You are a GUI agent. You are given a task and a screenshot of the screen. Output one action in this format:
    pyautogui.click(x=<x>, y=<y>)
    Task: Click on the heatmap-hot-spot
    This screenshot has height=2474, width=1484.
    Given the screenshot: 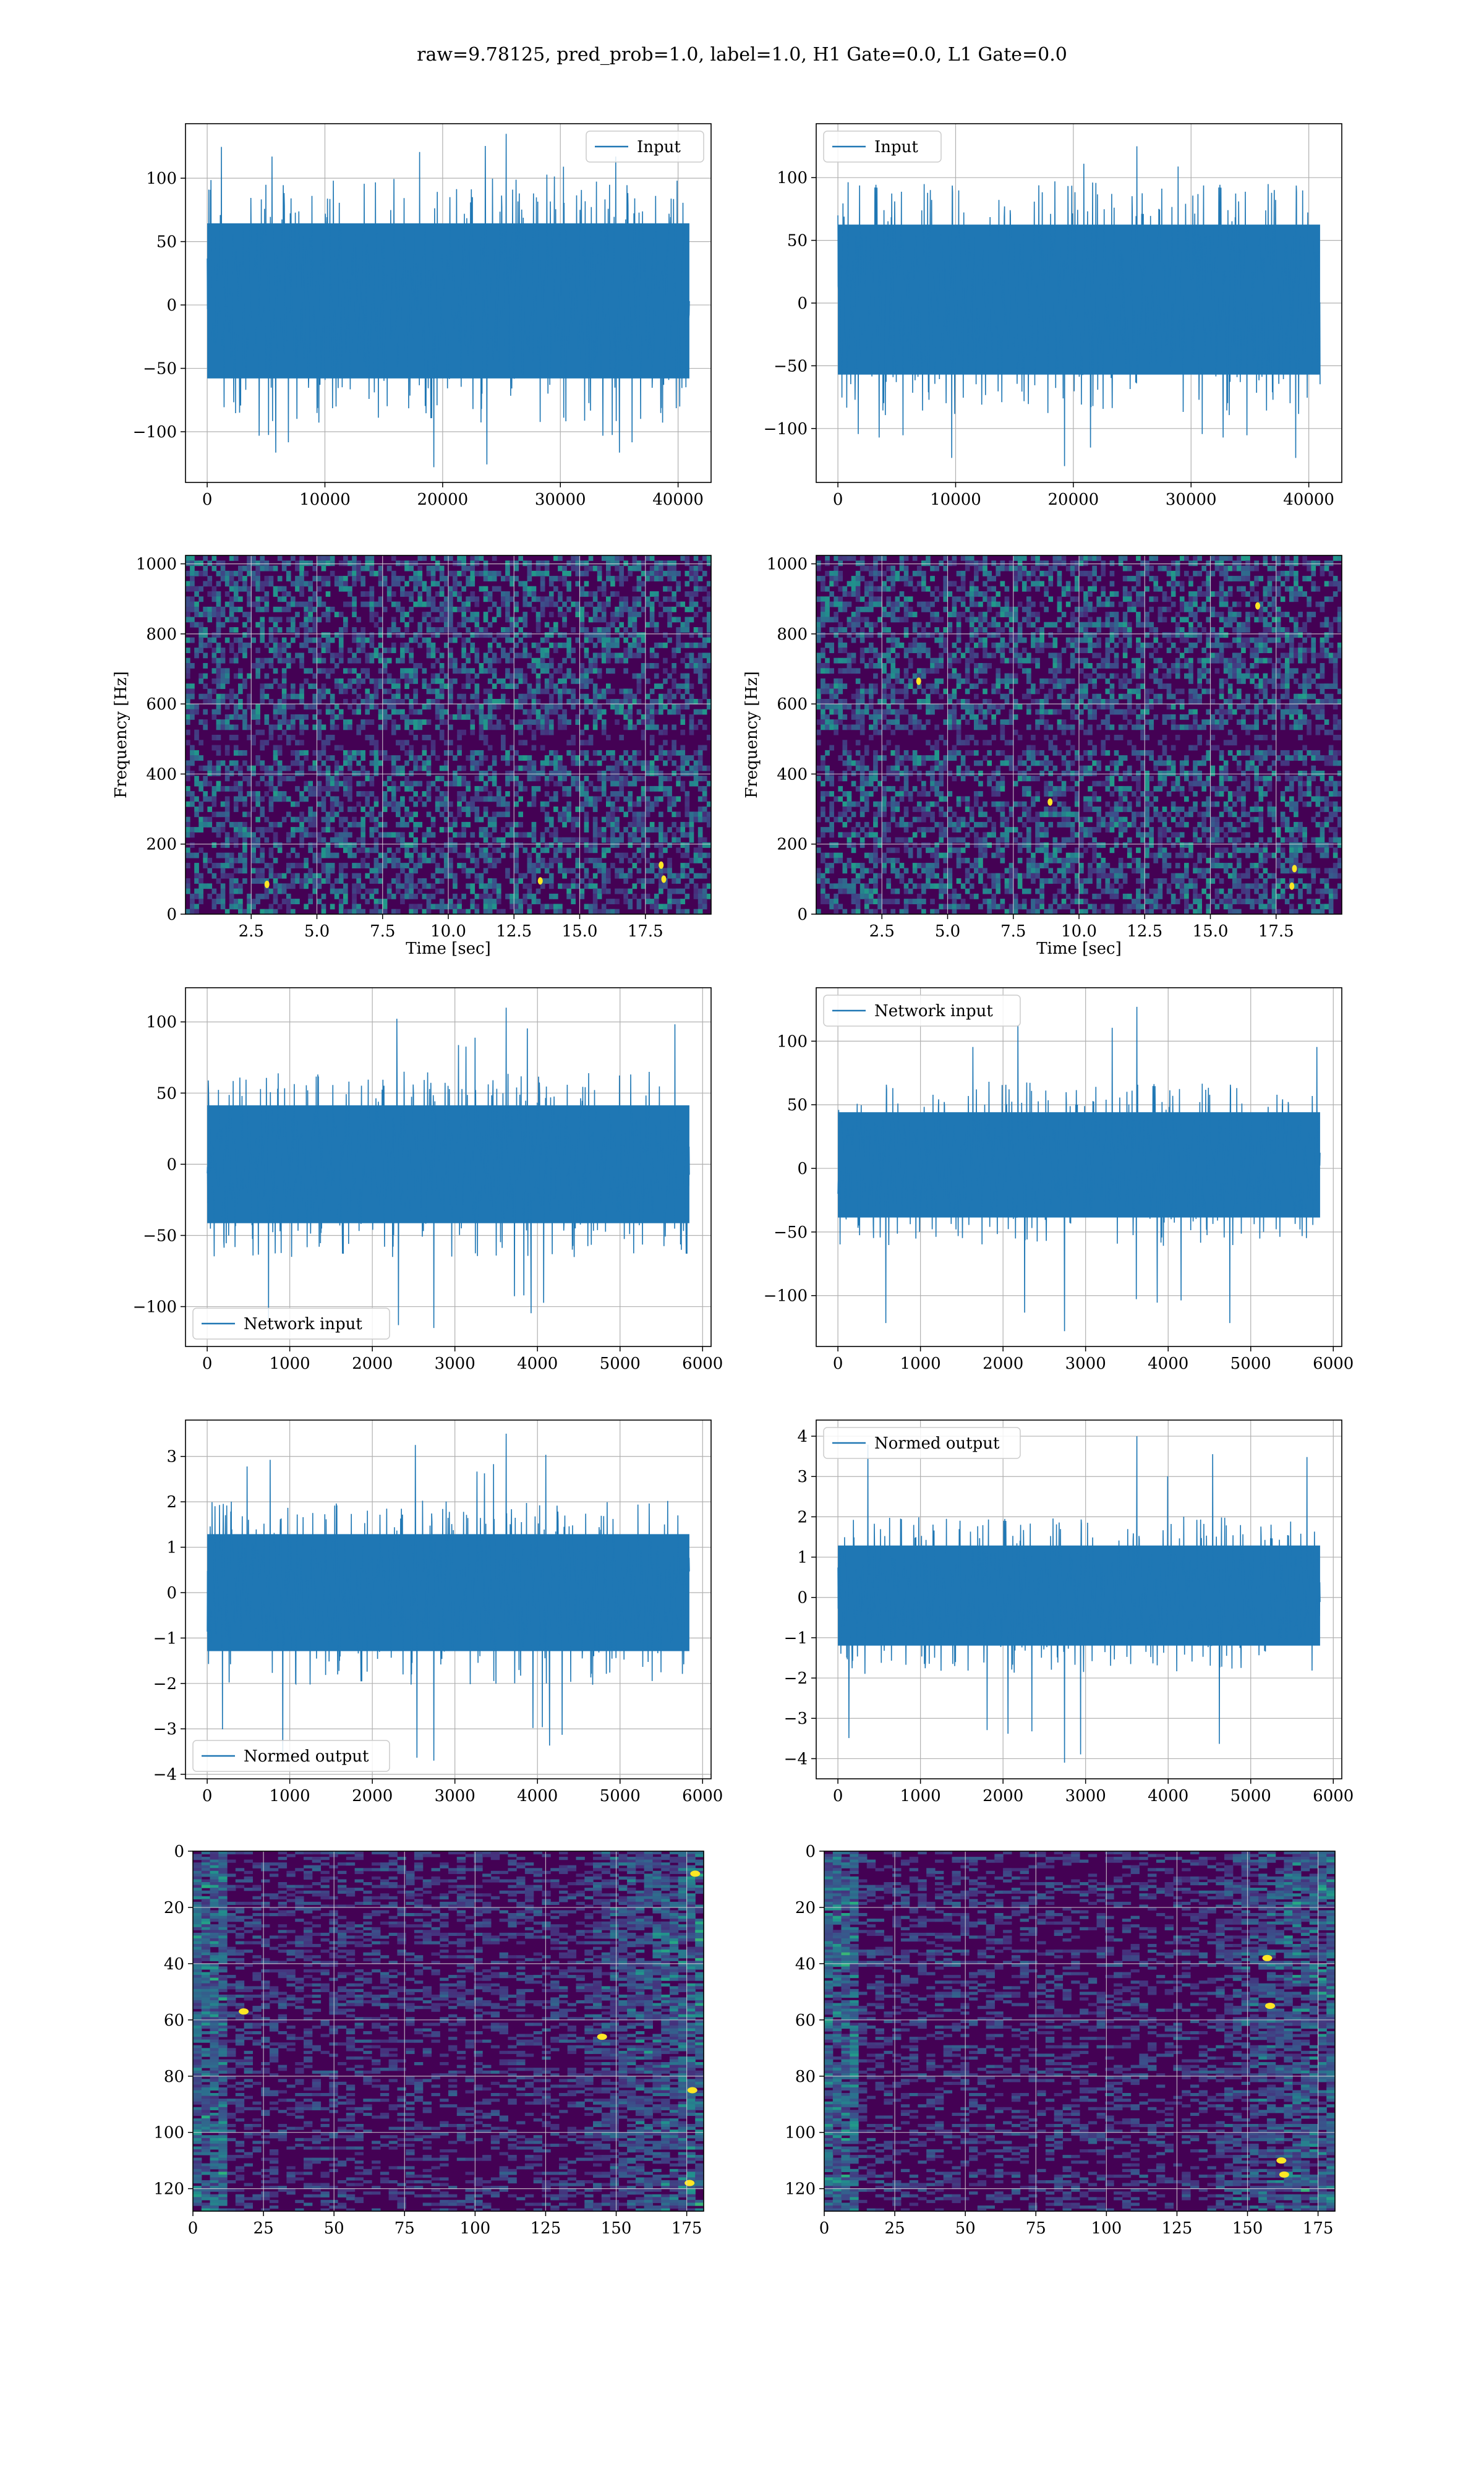 What is the action you would take?
    pyautogui.click(x=540, y=881)
    